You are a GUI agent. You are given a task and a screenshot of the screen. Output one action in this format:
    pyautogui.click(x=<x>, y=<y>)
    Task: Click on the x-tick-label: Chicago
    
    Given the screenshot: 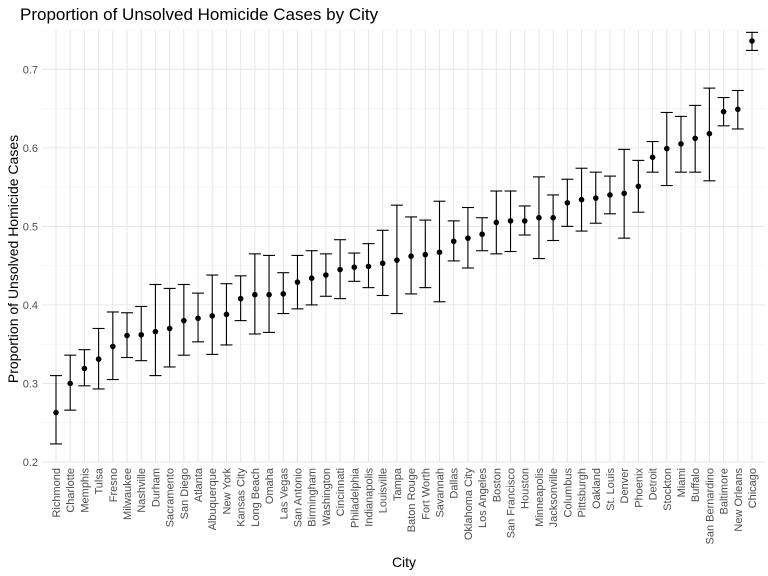 What is the action you would take?
    pyautogui.click(x=753, y=488)
    